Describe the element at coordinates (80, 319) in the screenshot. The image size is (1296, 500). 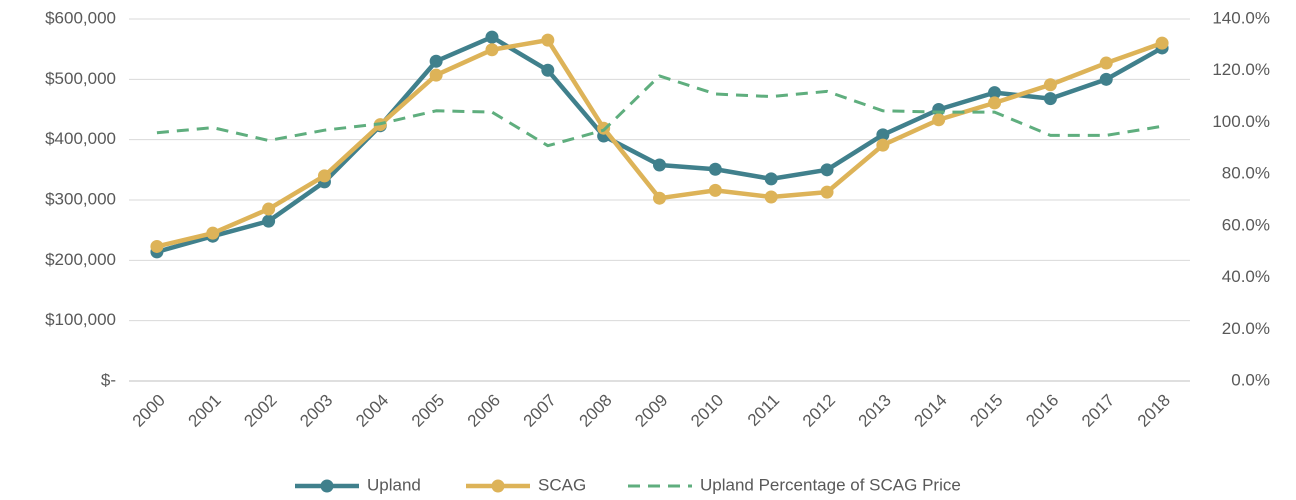
I see `y-tick-label: $100,000` at that location.